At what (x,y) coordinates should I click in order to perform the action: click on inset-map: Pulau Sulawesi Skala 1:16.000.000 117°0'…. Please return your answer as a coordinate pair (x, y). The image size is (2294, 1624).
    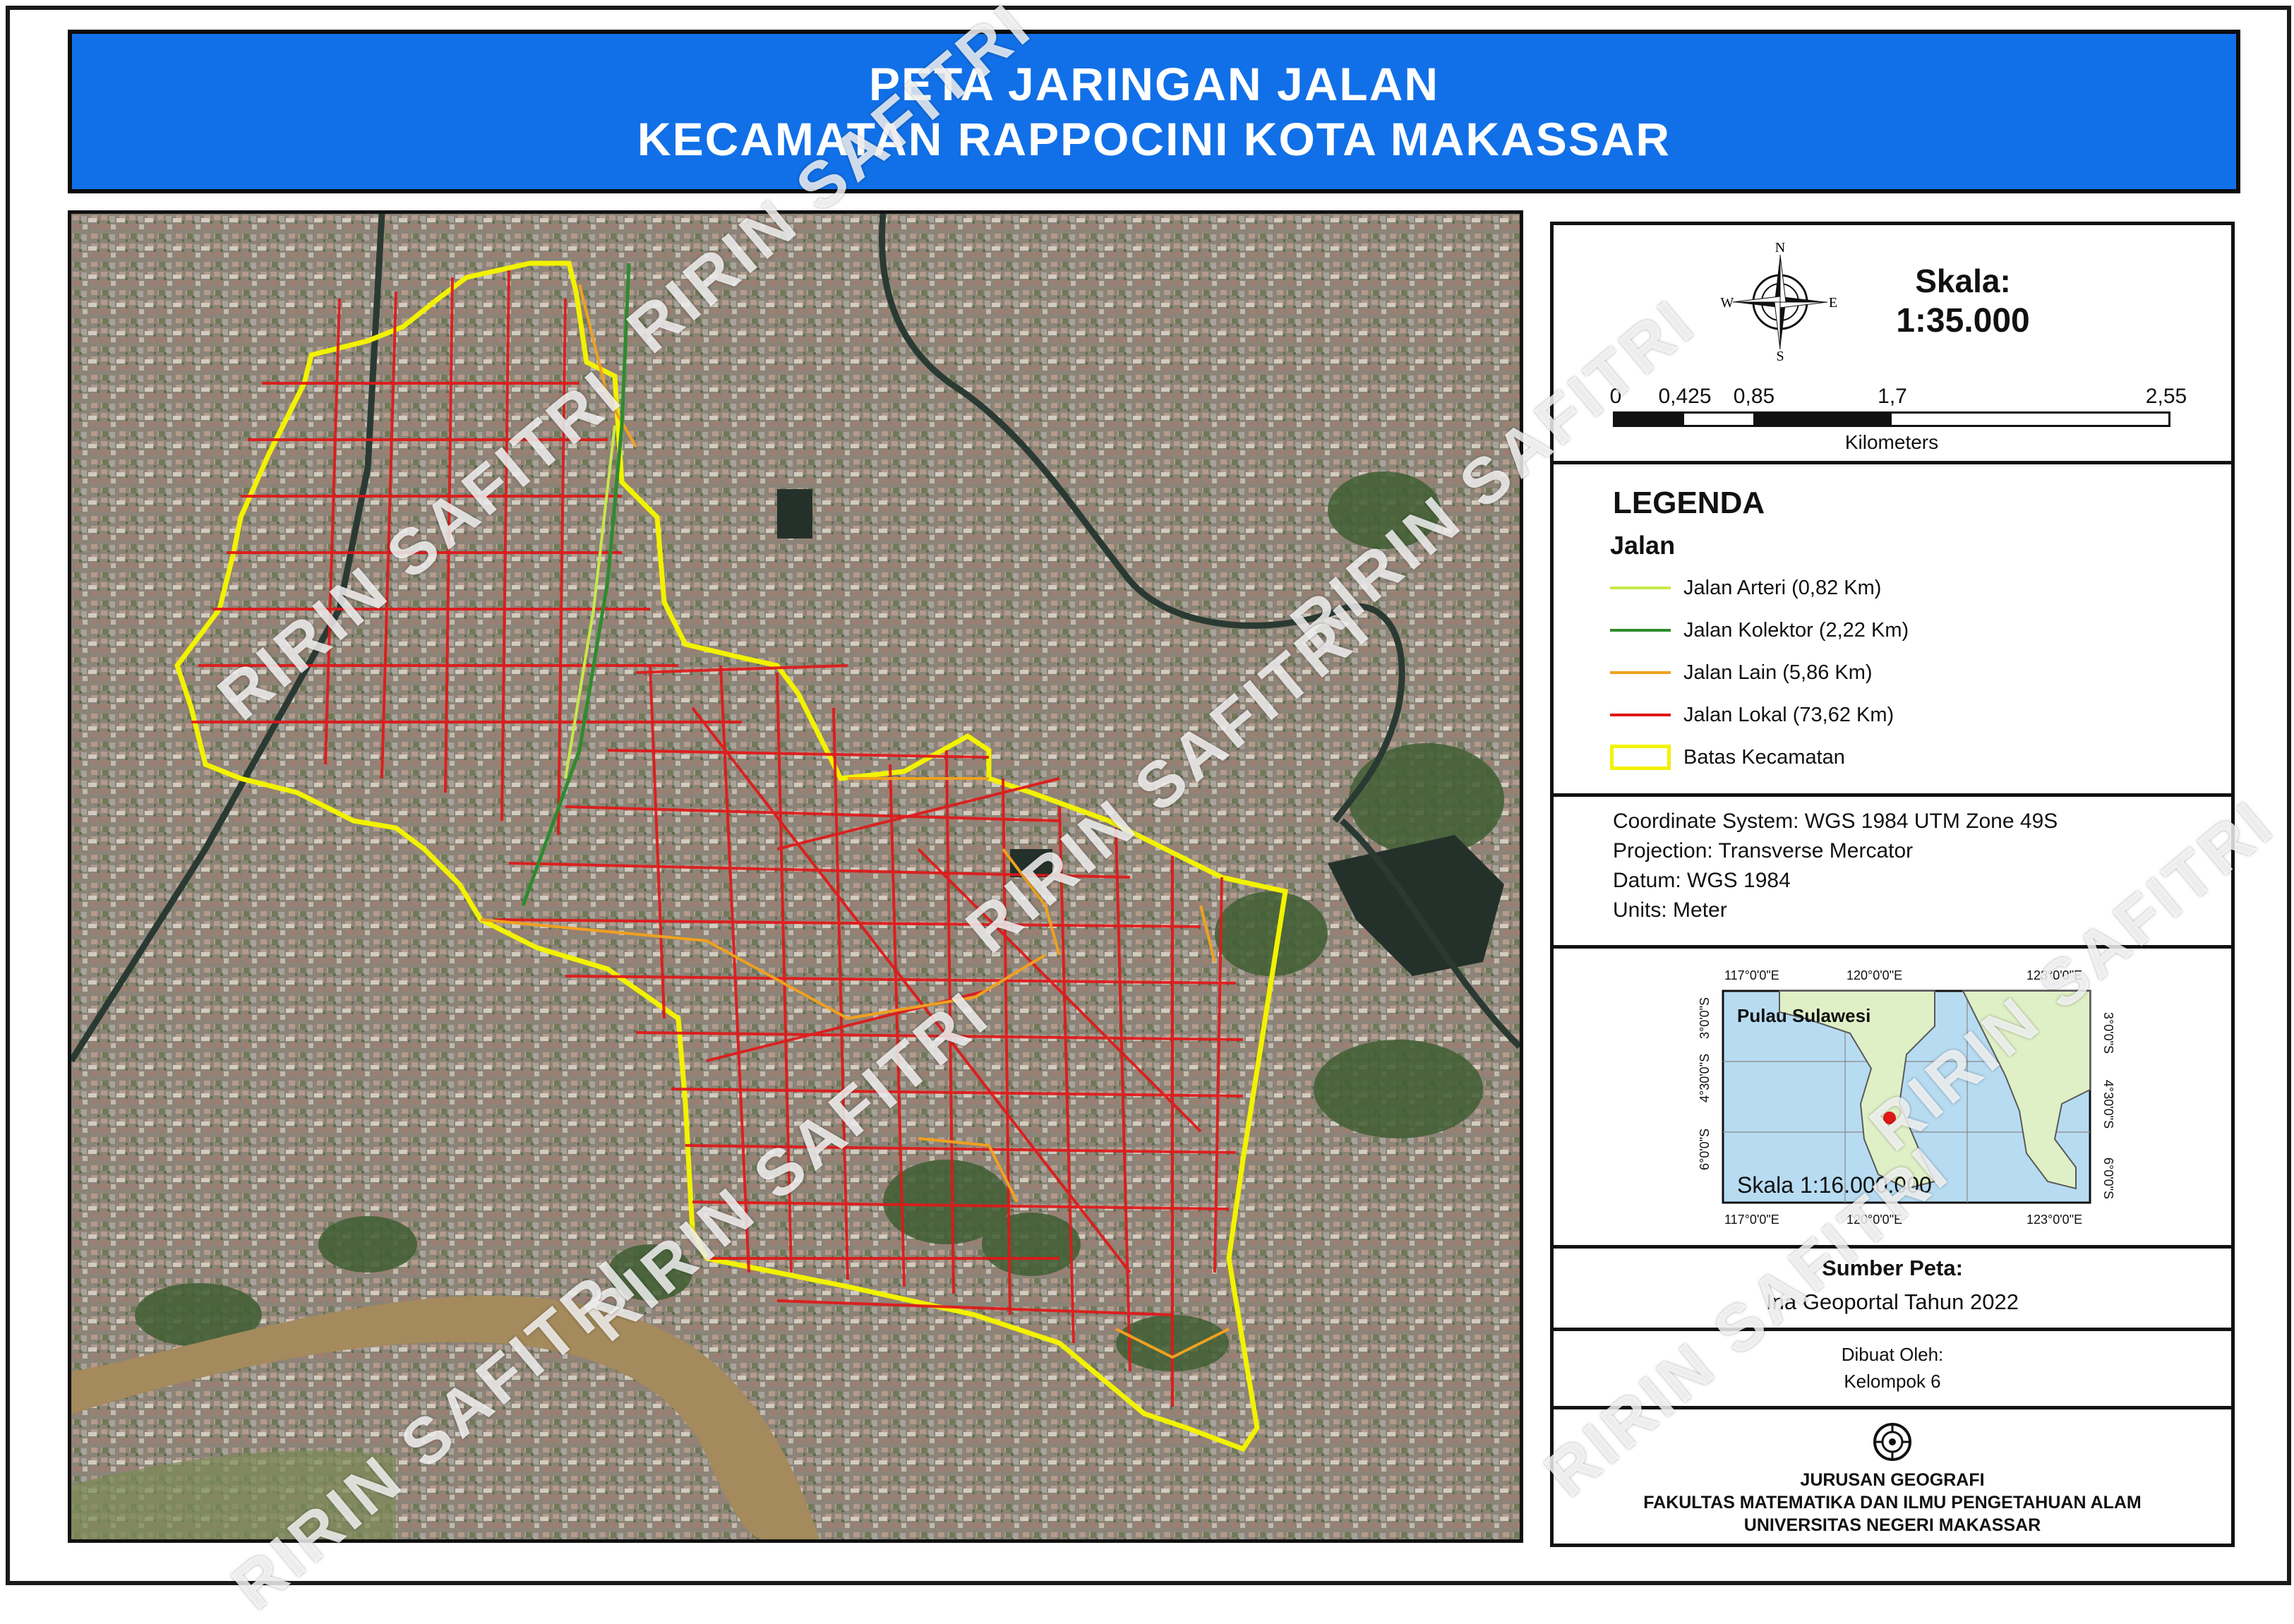
    Looking at the image, I should click on (1906, 1097).